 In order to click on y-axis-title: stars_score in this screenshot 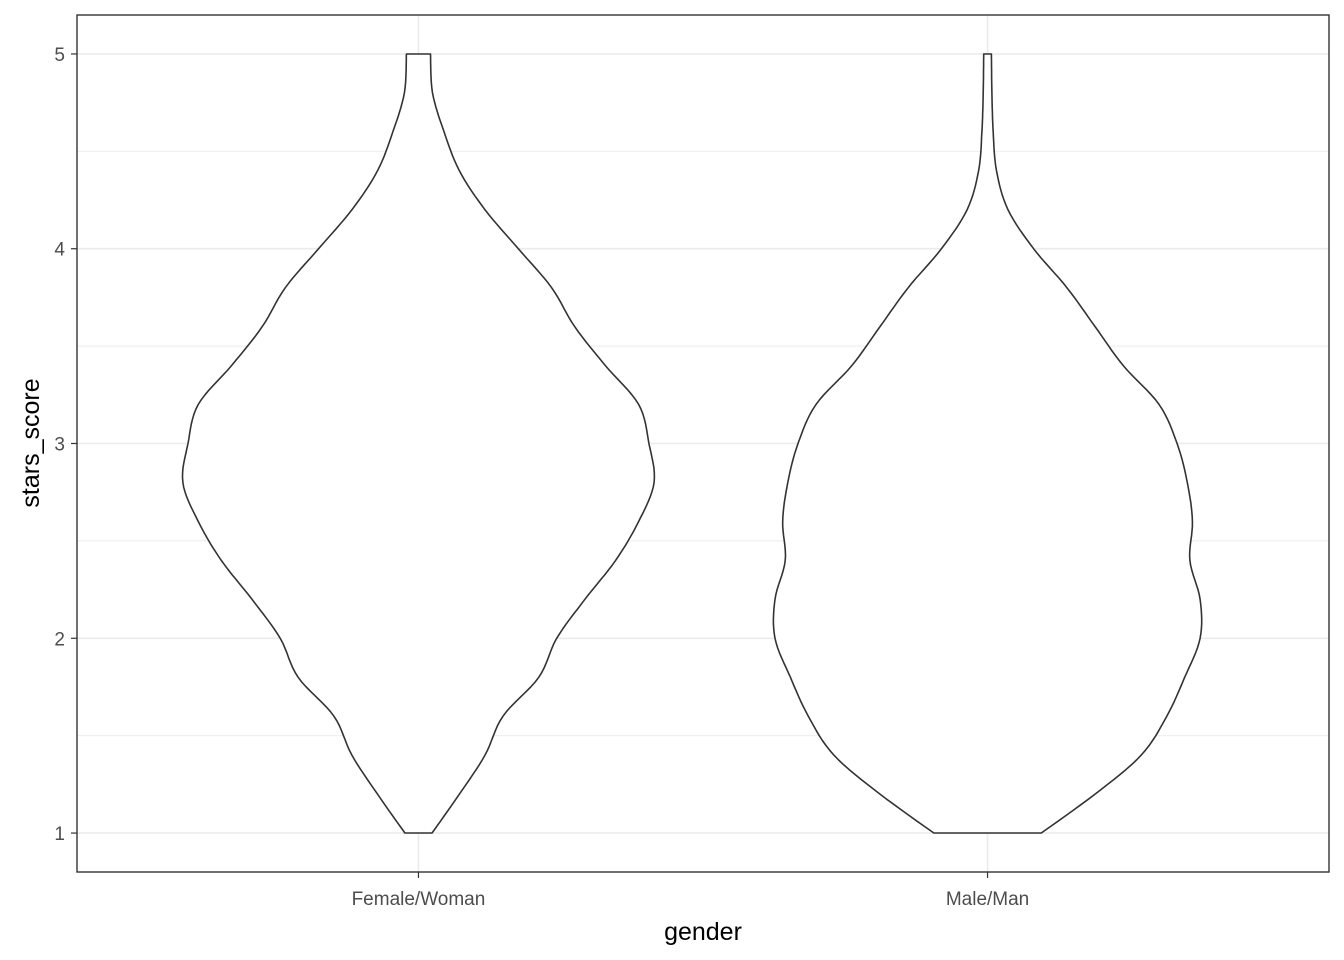, I will do `click(31, 442)`.